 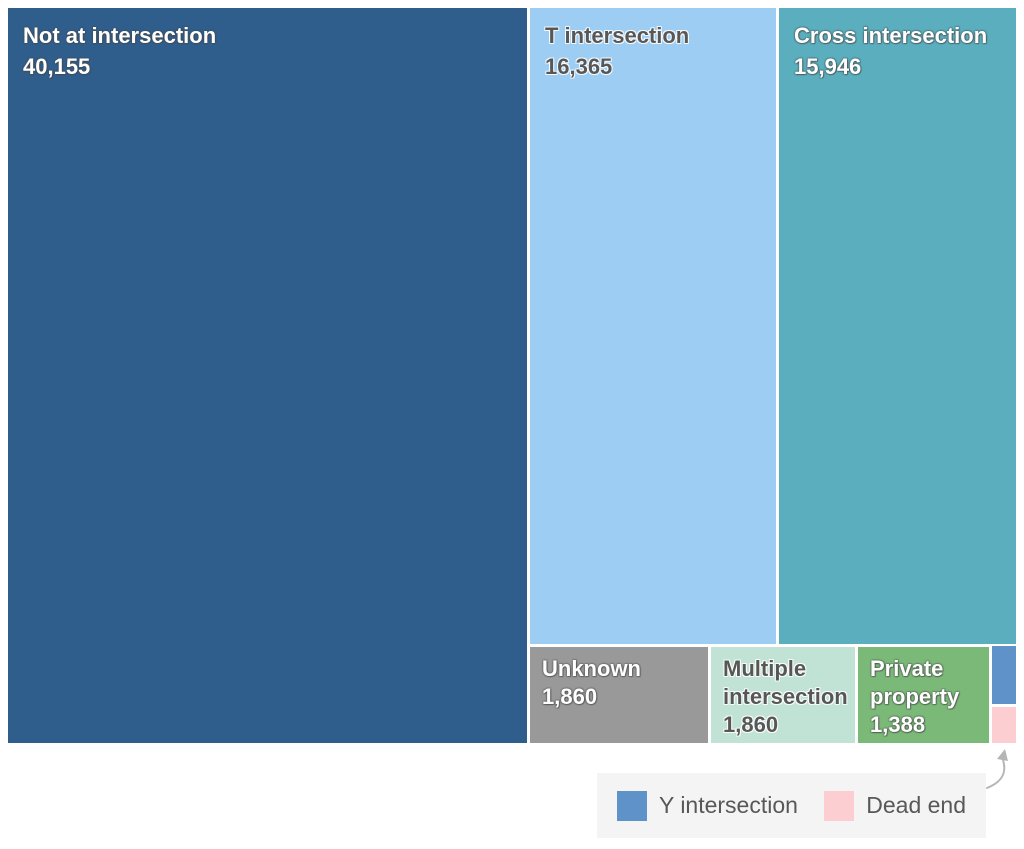 I want to click on legend-item-dead-end: Dead end, so click(x=895, y=805).